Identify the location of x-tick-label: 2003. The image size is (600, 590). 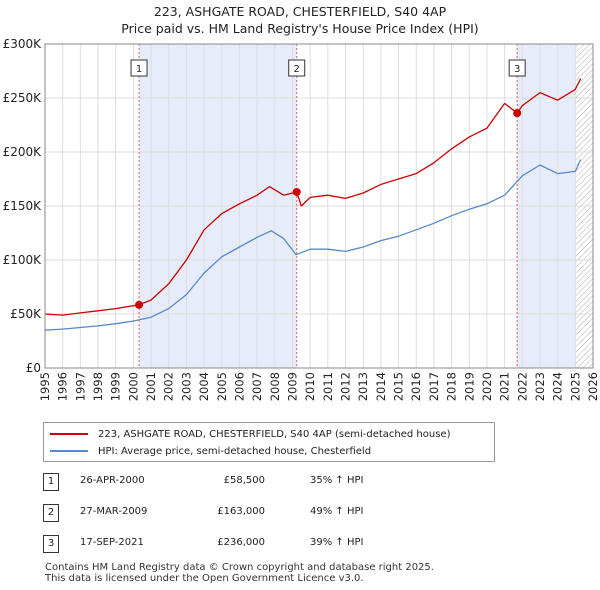
(186, 386).